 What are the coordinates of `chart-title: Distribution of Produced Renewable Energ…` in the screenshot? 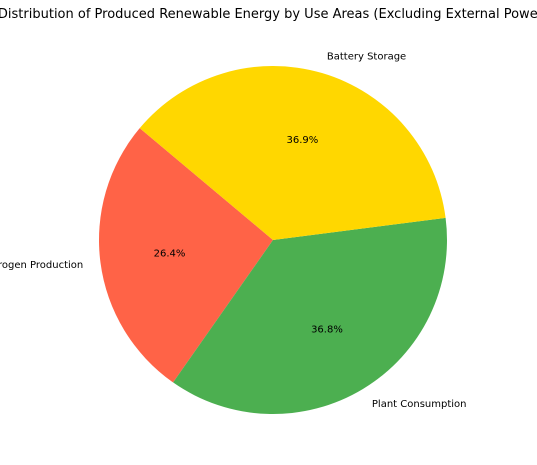 It's located at (268, 14).